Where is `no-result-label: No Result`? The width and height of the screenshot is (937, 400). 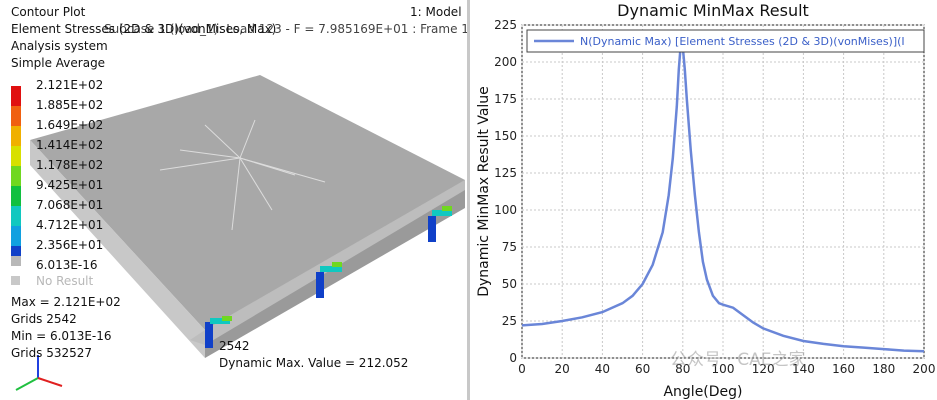 no-result-label: No Result is located at coordinates (65, 281).